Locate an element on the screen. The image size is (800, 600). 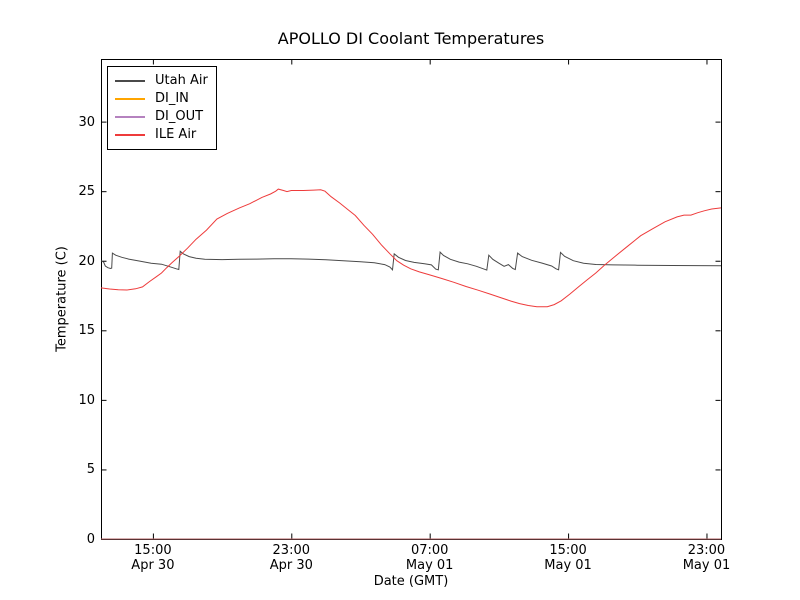
x-tick-label: 07:00 May 01 is located at coordinates (430, 558).